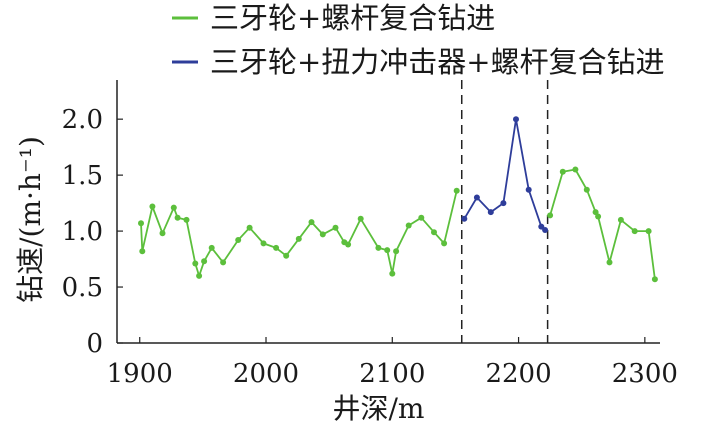 The height and width of the screenshot is (427, 711). What do you see at coordinates (82, 120) in the screenshot?
I see `y-tick-label: 2.0` at bounding box center [82, 120].